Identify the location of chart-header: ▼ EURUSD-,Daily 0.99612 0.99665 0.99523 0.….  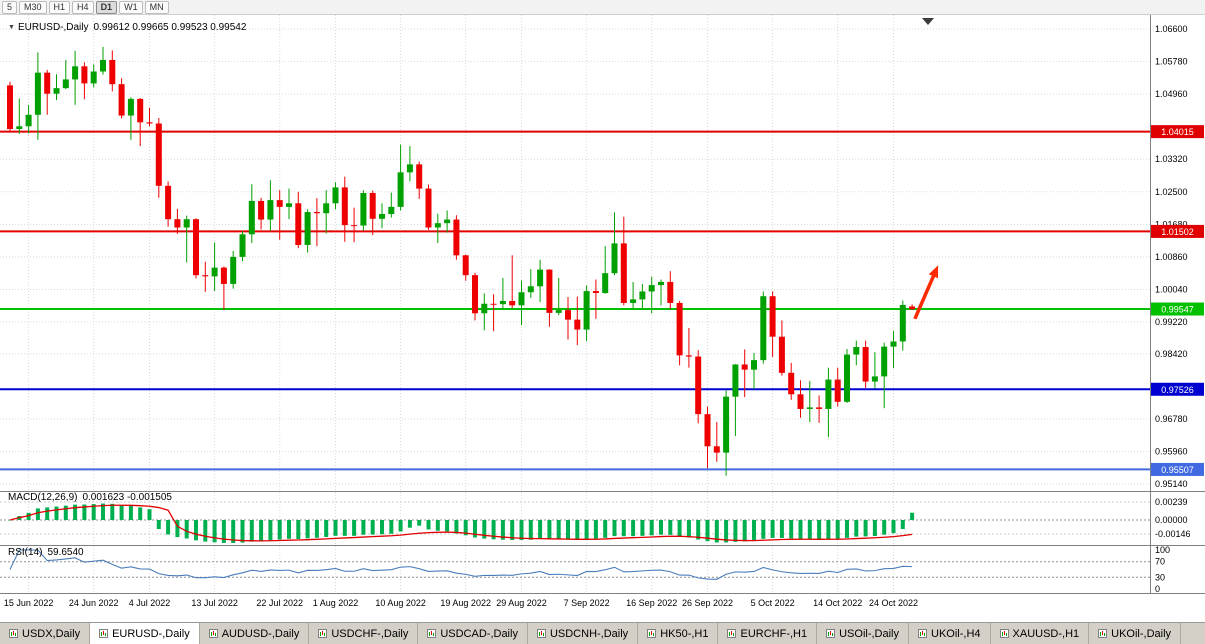
(127, 27).